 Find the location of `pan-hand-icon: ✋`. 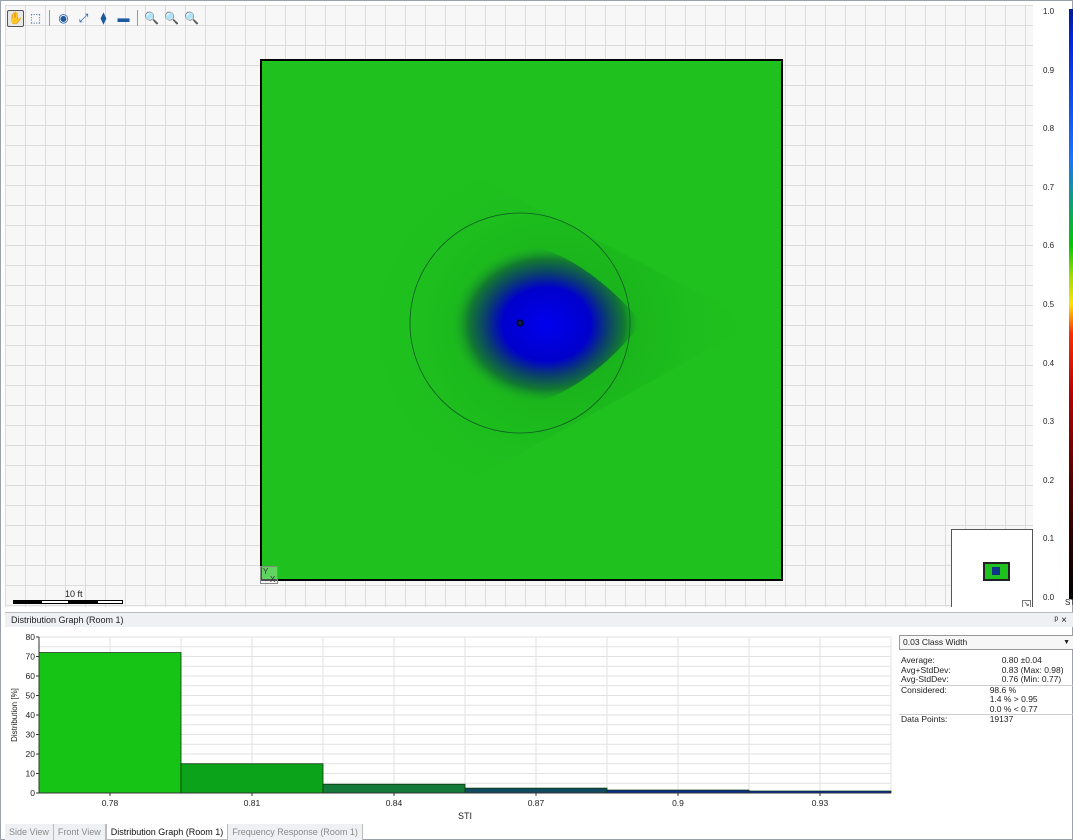

pan-hand-icon: ✋ is located at coordinates (15, 18).